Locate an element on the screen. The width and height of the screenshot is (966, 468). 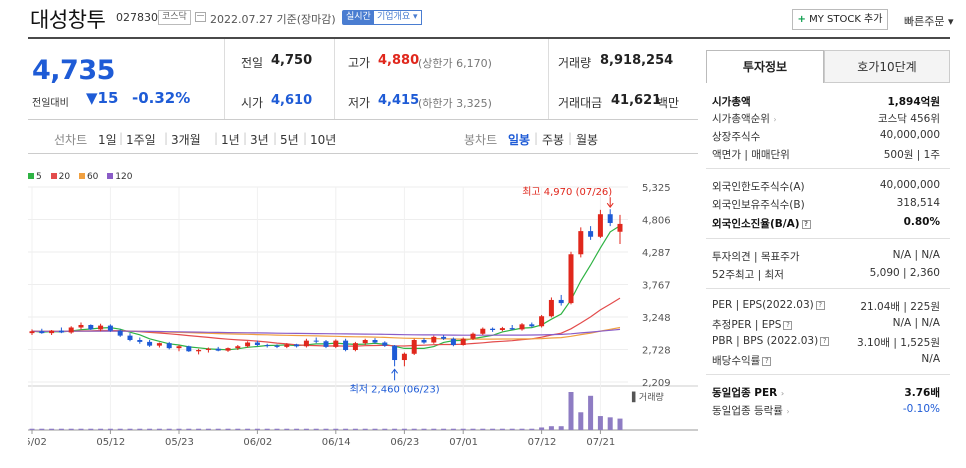
quick-order-button: 빠른주문 ▾ is located at coordinates (929, 21).